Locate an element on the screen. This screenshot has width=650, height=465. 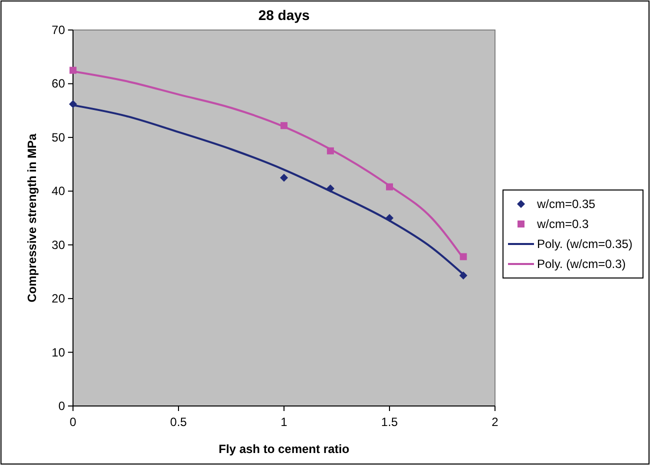
y-tick-label: 30 is located at coordinates (59, 245).